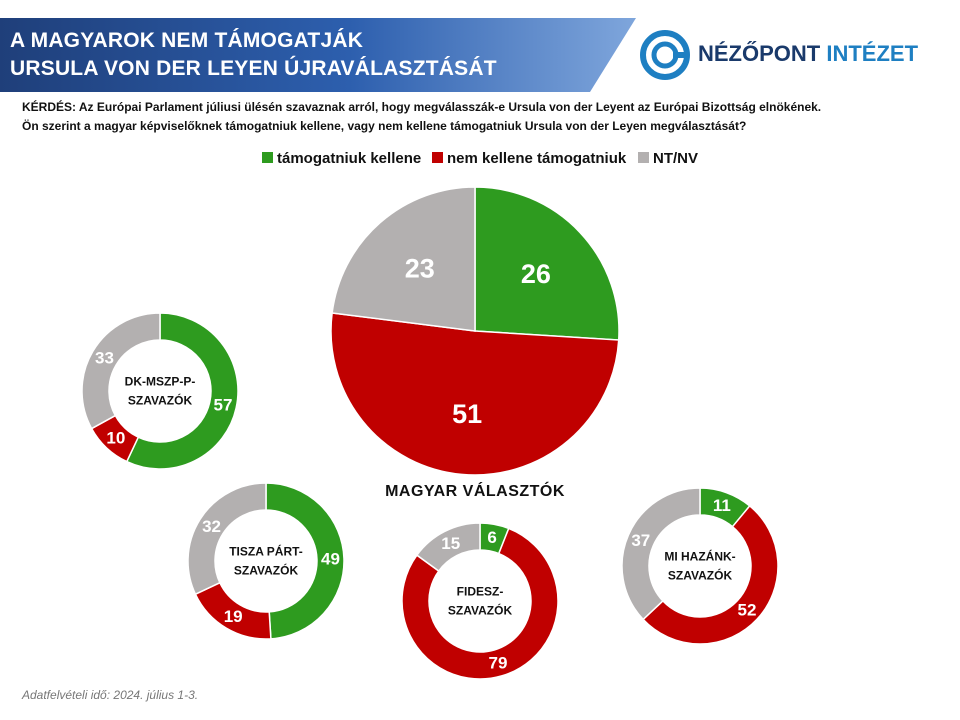 This screenshot has height=720, width=960. Describe the element at coordinates (267, 157) in the screenshot. I see `legend-swatch-support` at that location.